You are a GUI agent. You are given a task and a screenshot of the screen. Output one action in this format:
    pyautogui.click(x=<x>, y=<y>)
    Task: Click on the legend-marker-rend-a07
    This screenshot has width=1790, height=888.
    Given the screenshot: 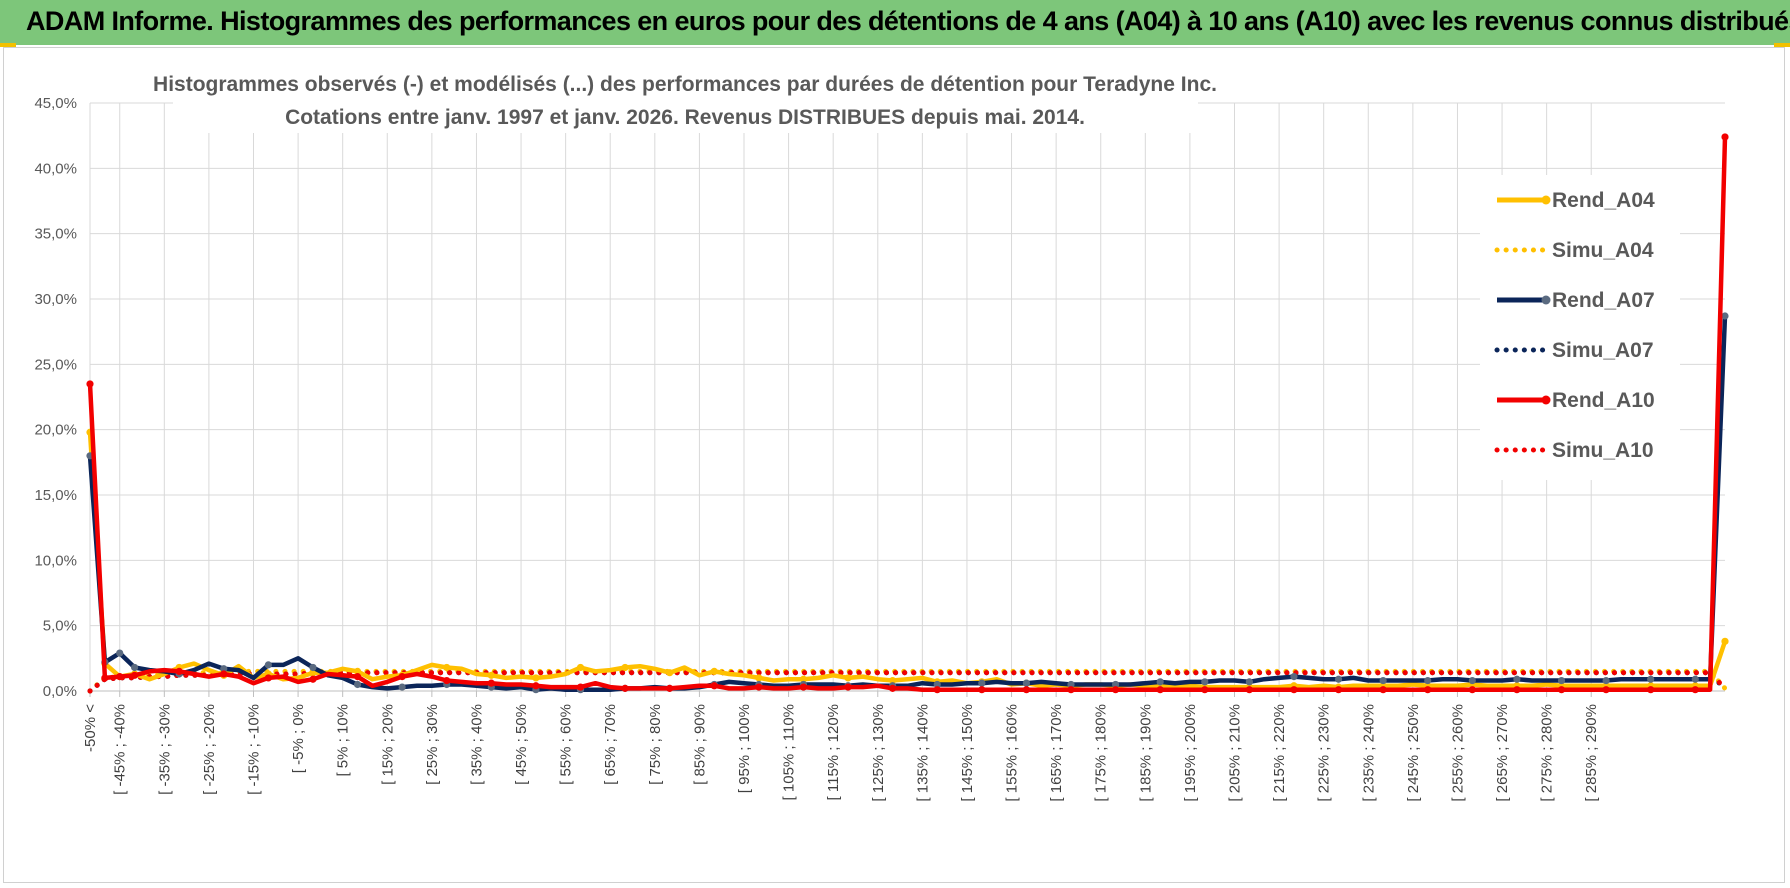 What is the action you would take?
    pyautogui.click(x=1546, y=300)
    